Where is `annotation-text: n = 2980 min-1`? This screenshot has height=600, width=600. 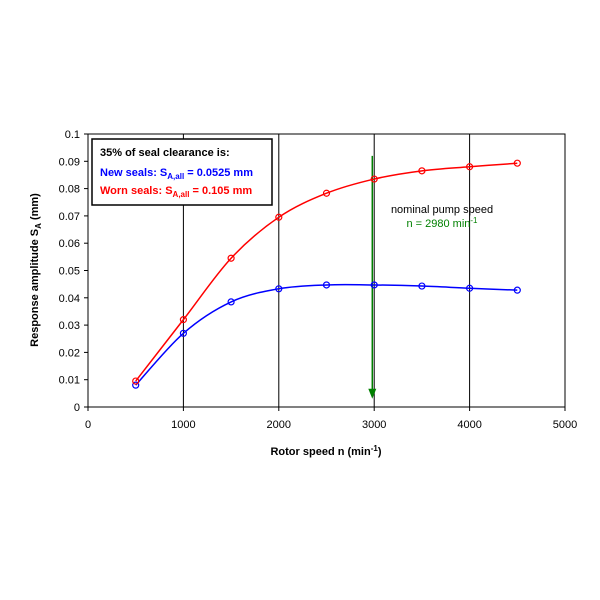 annotation-text: n = 2980 min-1 is located at coordinates (442, 223).